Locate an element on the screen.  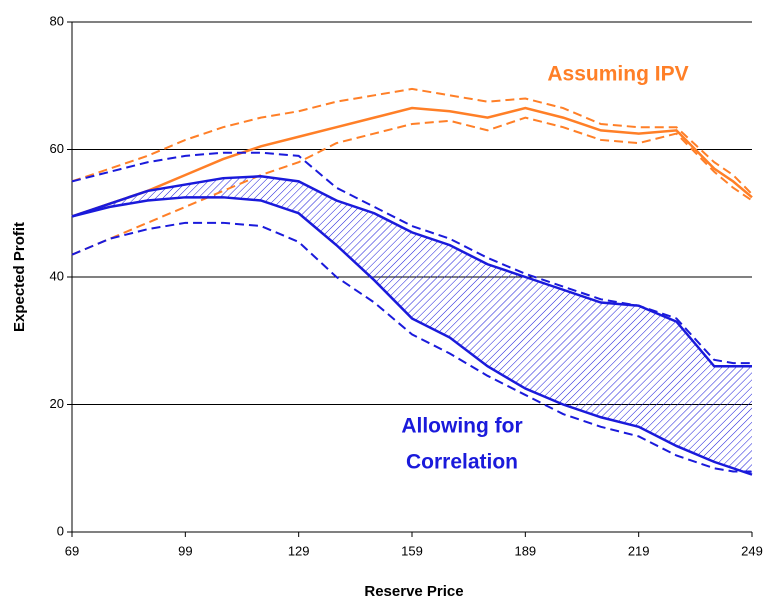
x-tick-label: 99 is located at coordinates (185, 550).